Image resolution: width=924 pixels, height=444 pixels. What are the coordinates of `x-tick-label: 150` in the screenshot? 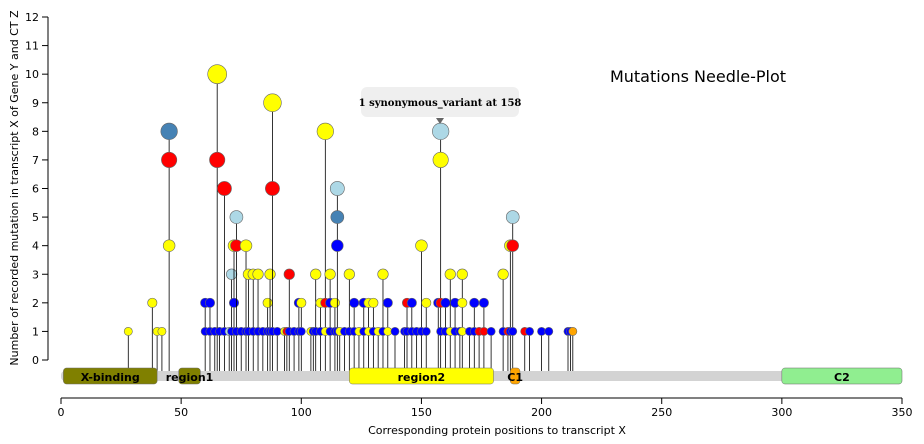 It's located at (421, 412).